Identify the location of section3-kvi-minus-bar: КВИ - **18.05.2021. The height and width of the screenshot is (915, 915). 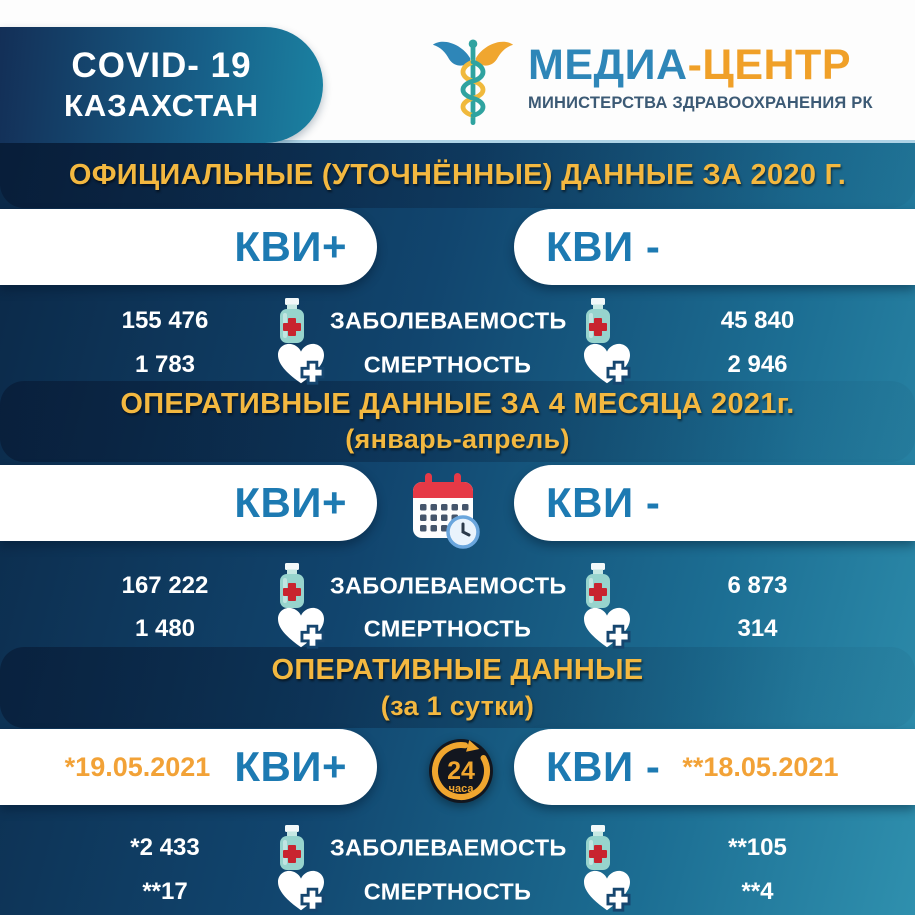
(714, 767).